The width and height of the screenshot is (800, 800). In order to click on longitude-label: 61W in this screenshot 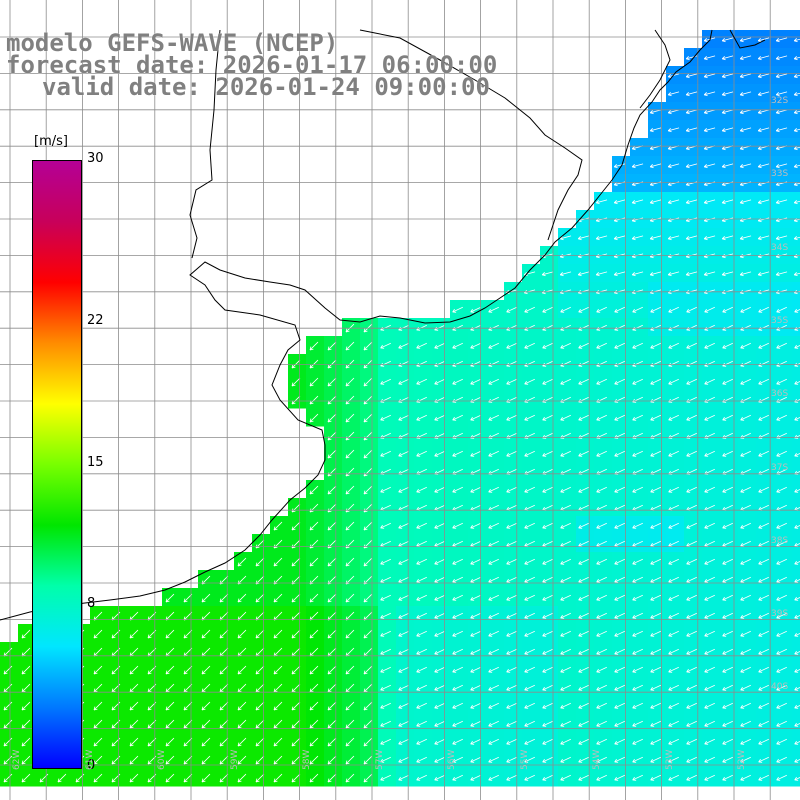, I will do `click(89, 759)`.